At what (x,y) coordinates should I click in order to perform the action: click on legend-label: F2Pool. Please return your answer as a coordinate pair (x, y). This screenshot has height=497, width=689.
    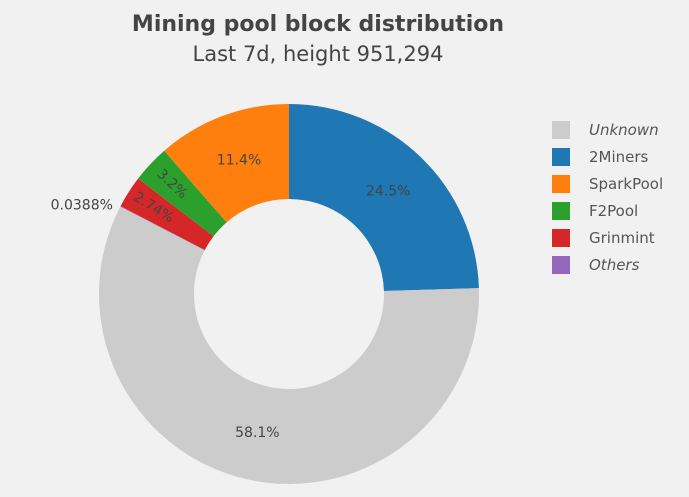
    Looking at the image, I should click on (614, 210).